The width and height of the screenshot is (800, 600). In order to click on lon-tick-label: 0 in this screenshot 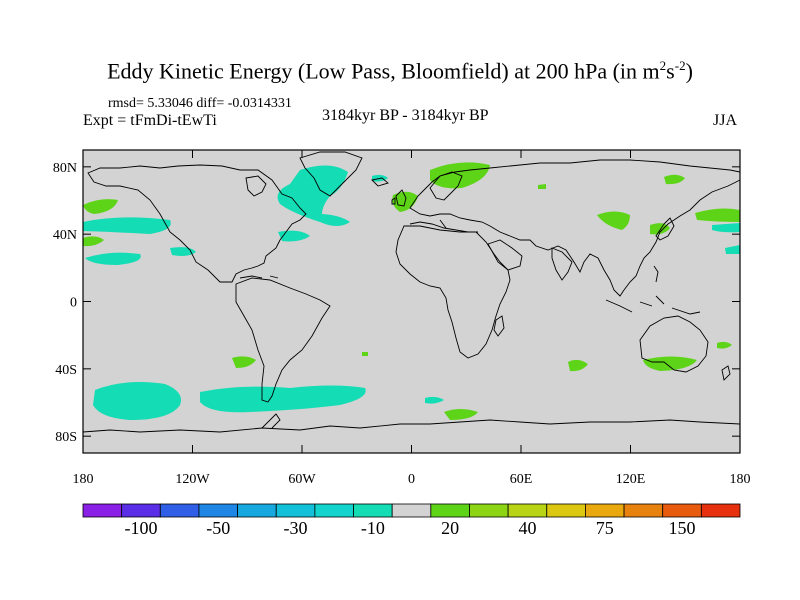, I will do `click(411, 479)`.